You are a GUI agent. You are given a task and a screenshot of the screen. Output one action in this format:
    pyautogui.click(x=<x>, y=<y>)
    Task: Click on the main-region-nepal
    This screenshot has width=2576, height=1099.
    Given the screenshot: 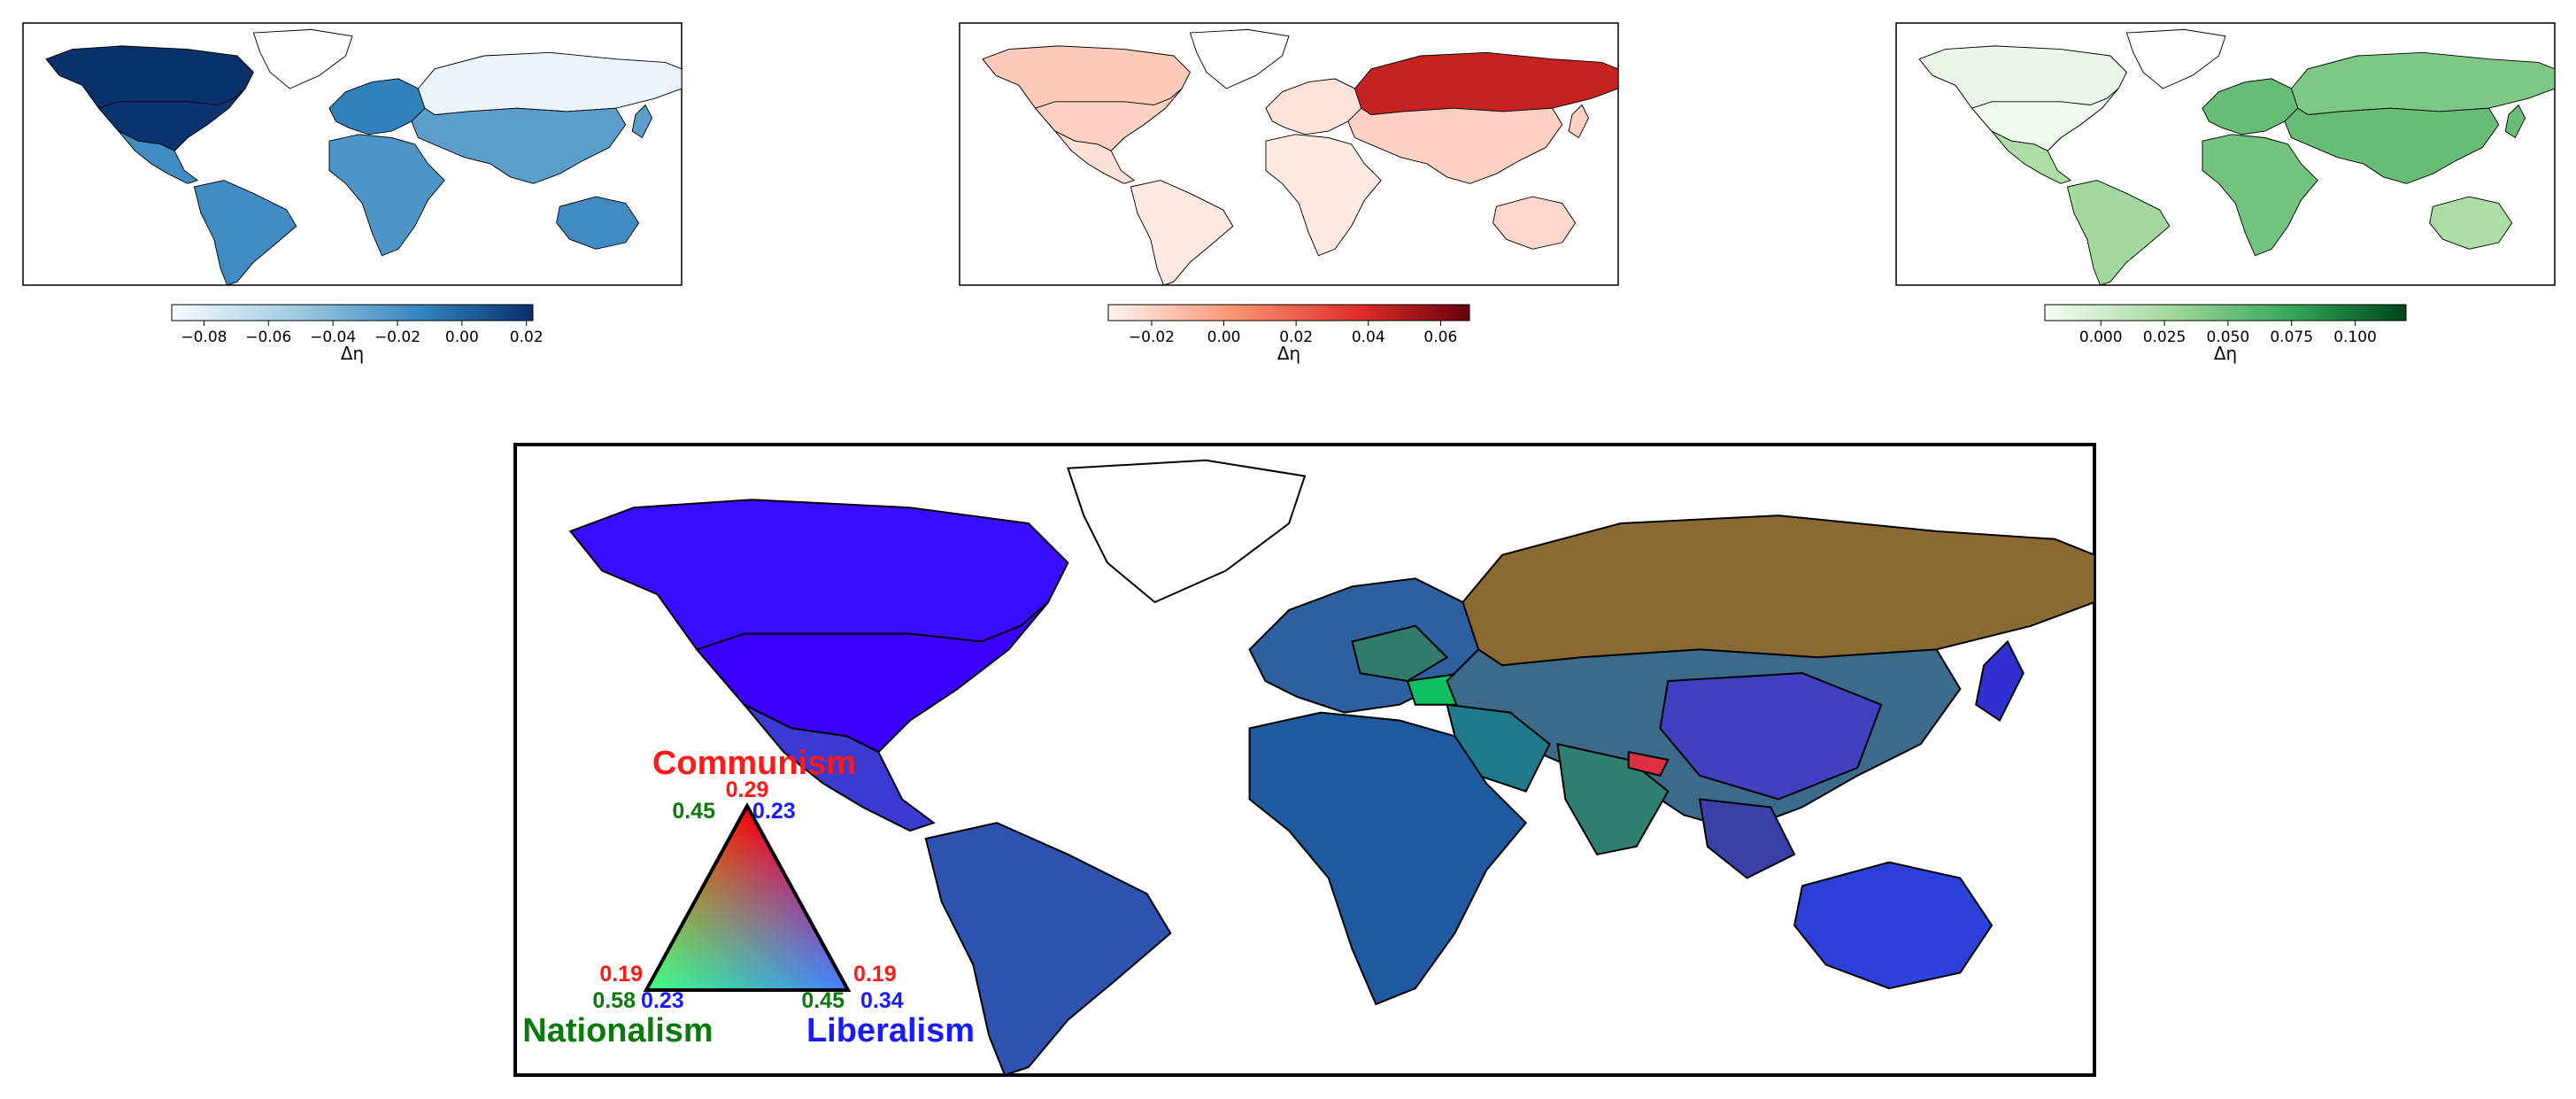 What is the action you would take?
    pyautogui.click(x=1648, y=764)
    